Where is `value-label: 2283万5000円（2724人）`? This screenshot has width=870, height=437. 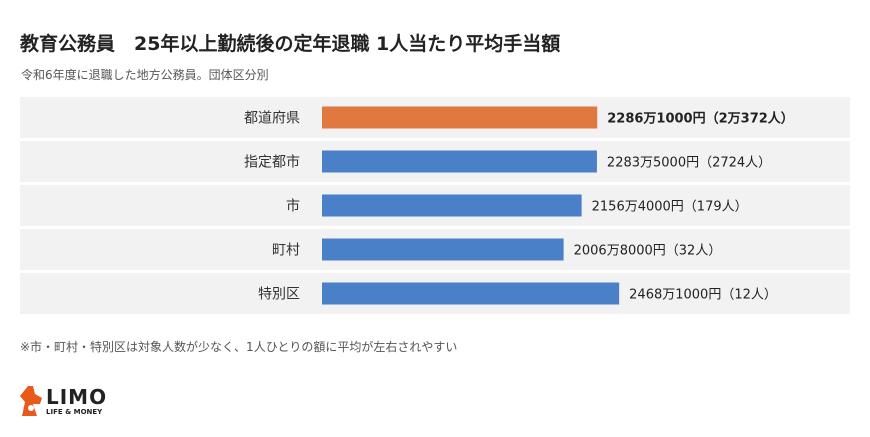
value-label: 2283万5000円（2724人） is located at coordinates (689, 163).